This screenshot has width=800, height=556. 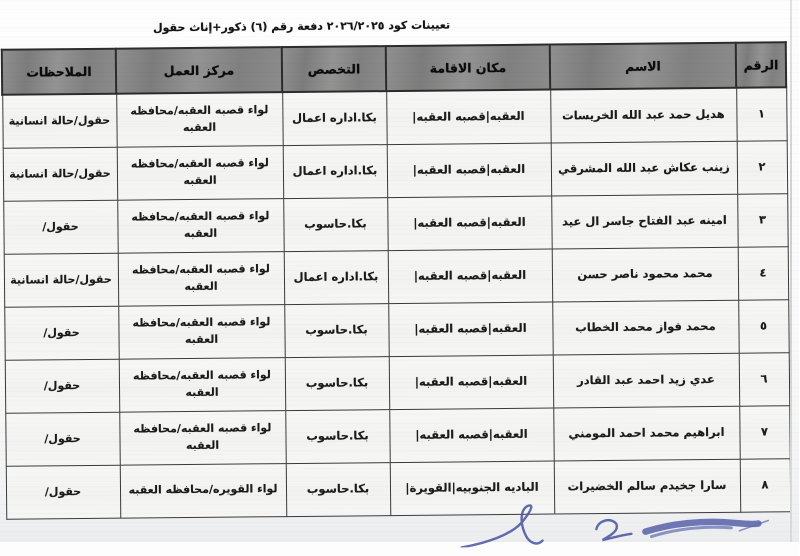 What do you see at coordinates (765, 432) in the screenshot?
I see `cell-number: ٧` at bounding box center [765, 432].